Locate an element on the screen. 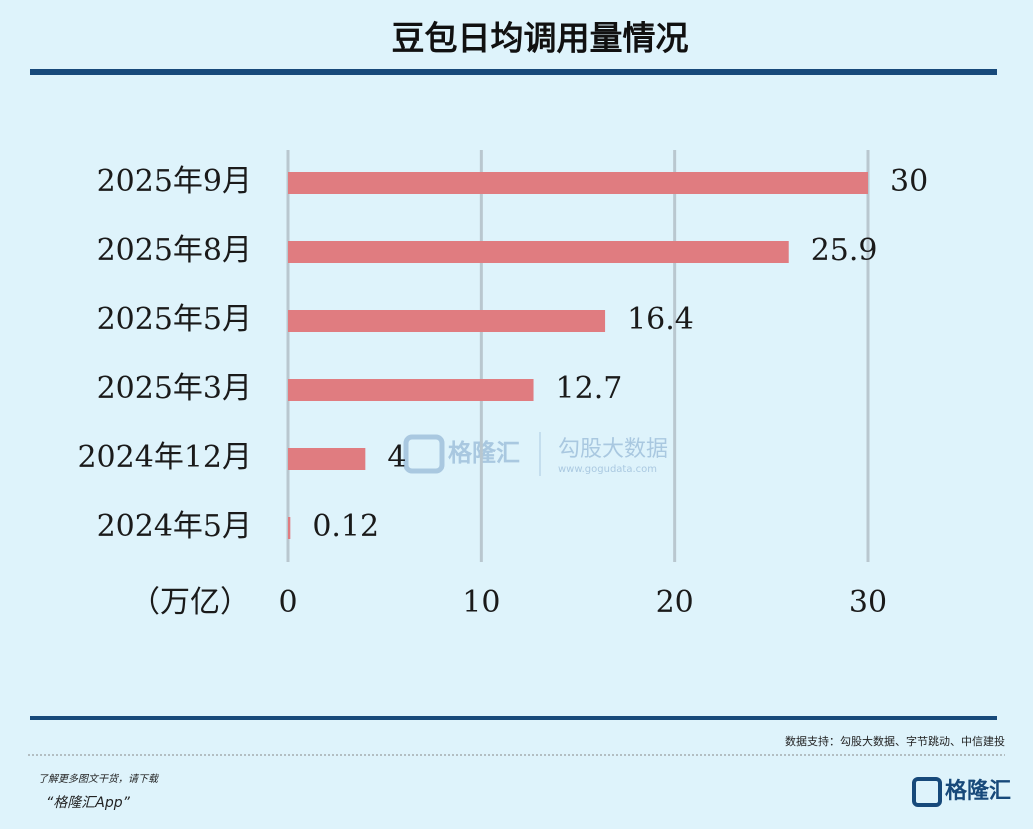  watermark: 格隆汇 勾股大数据 www.gogudata.com is located at coordinates (535, 454).